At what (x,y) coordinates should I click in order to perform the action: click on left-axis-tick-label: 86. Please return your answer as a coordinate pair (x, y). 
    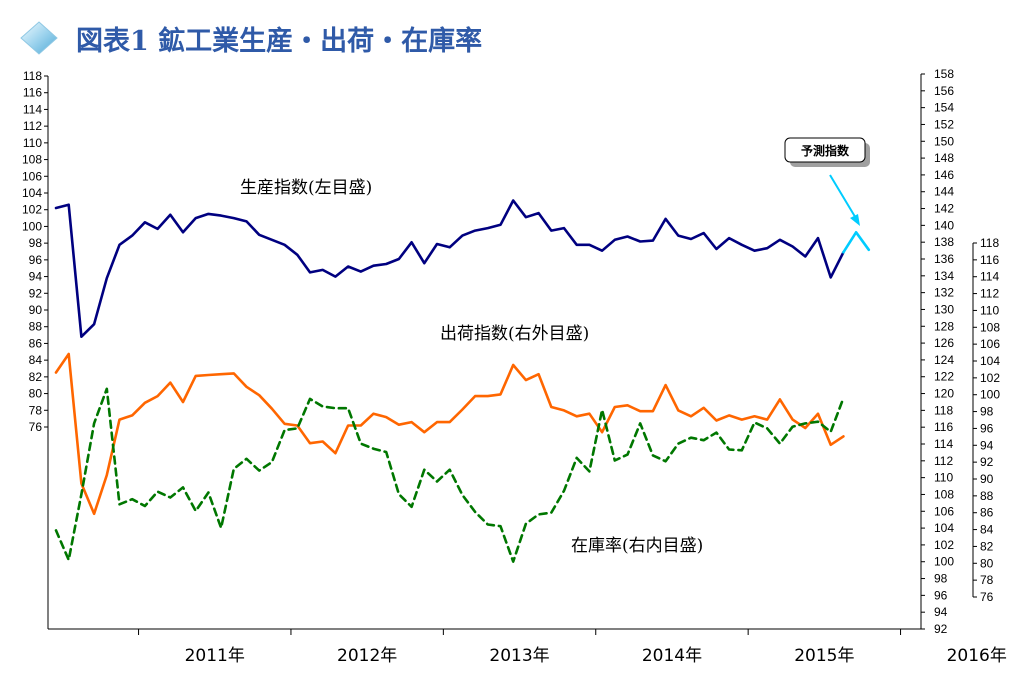
    Looking at the image, I should click on (36, 343).